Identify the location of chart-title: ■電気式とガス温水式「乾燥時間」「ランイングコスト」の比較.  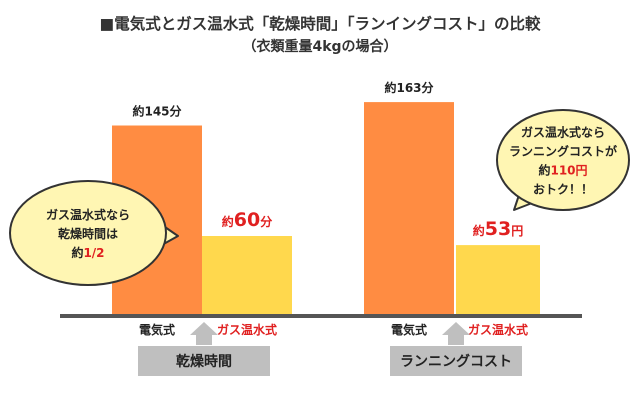
(320, 24).